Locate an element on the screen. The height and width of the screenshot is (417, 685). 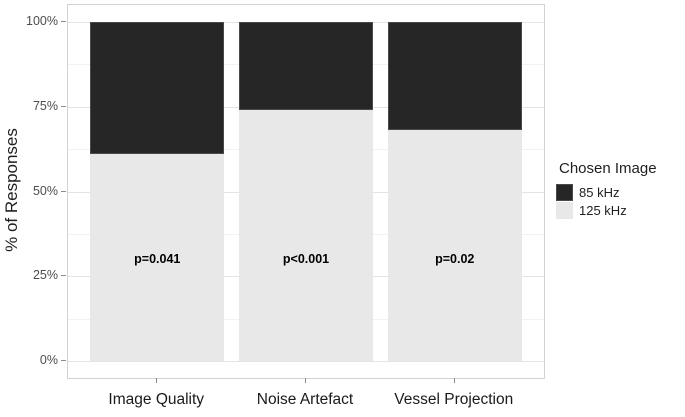
legend: Chosen Image 85 kHz 125 kHz is located at coordinates (606, 189).